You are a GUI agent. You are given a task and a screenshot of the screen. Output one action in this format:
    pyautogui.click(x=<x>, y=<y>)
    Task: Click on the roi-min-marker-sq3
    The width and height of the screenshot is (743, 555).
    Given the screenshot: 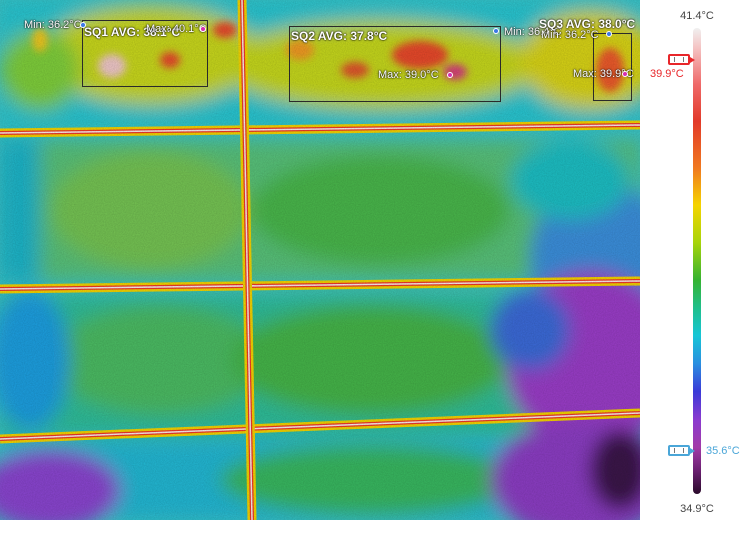 What is the action you would take?
    pyautogui.click(x=609, y=34)
    